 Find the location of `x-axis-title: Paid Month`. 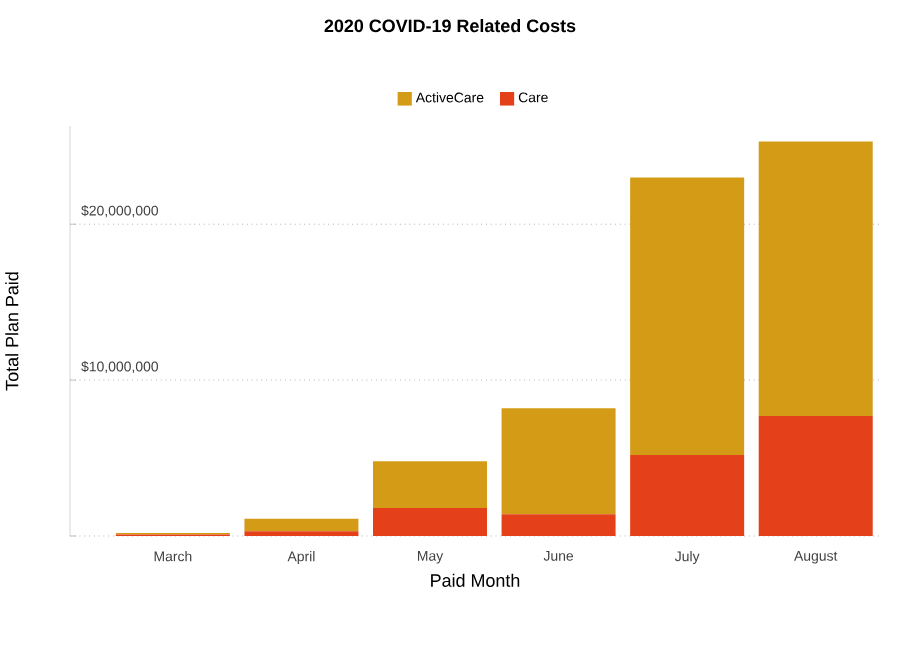

x-axis-title: Paid Month is located at coordinates (475, 580).